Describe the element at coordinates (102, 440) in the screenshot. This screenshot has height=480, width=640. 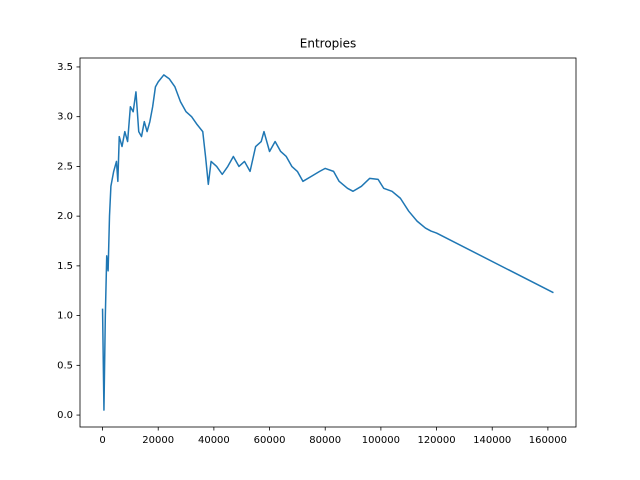
I see `x-tick-label: 0` at that location.